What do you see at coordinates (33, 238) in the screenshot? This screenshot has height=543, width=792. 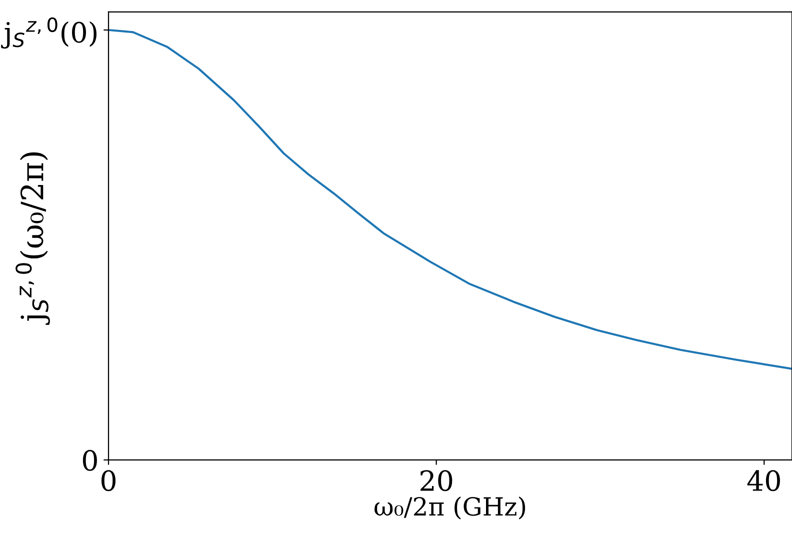 I see `y-axis-title: j$_{S}$$^{z,0}$(ω₀/2π)` at bounding box center [33, 238].